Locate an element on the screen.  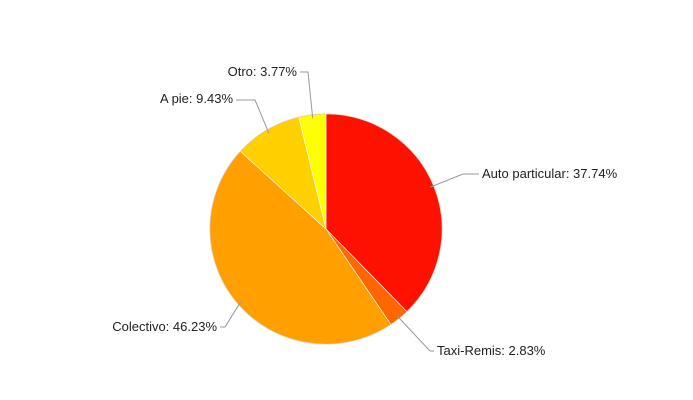
leader-line-auto-particular is located at coordinates (454, 180).